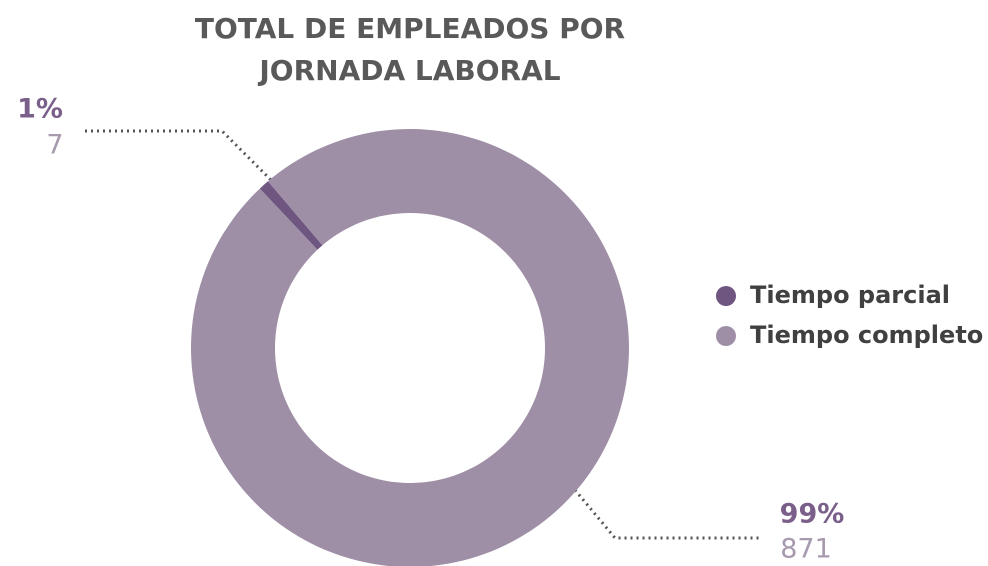  What do you see at coordinates (291, 215) in the screenshot?
I see `slice` at bounding box center [291, 215].